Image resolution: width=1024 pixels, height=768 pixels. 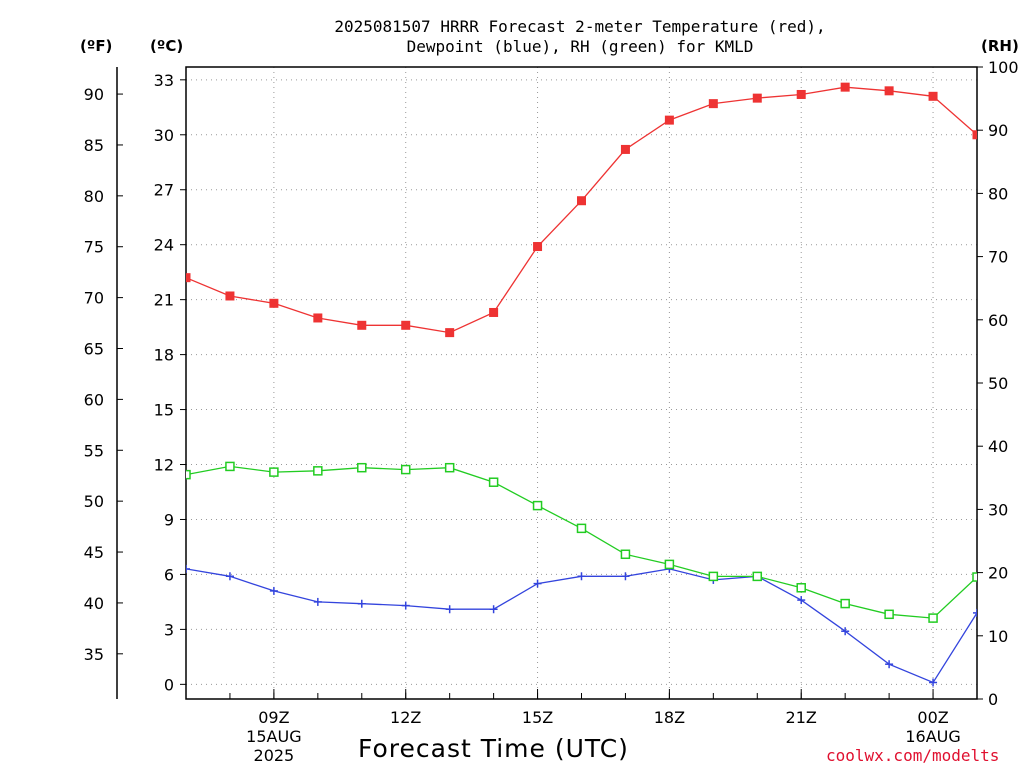 I want to click on fahrenheit-tick-label: 75, so click(x=94, y=247).